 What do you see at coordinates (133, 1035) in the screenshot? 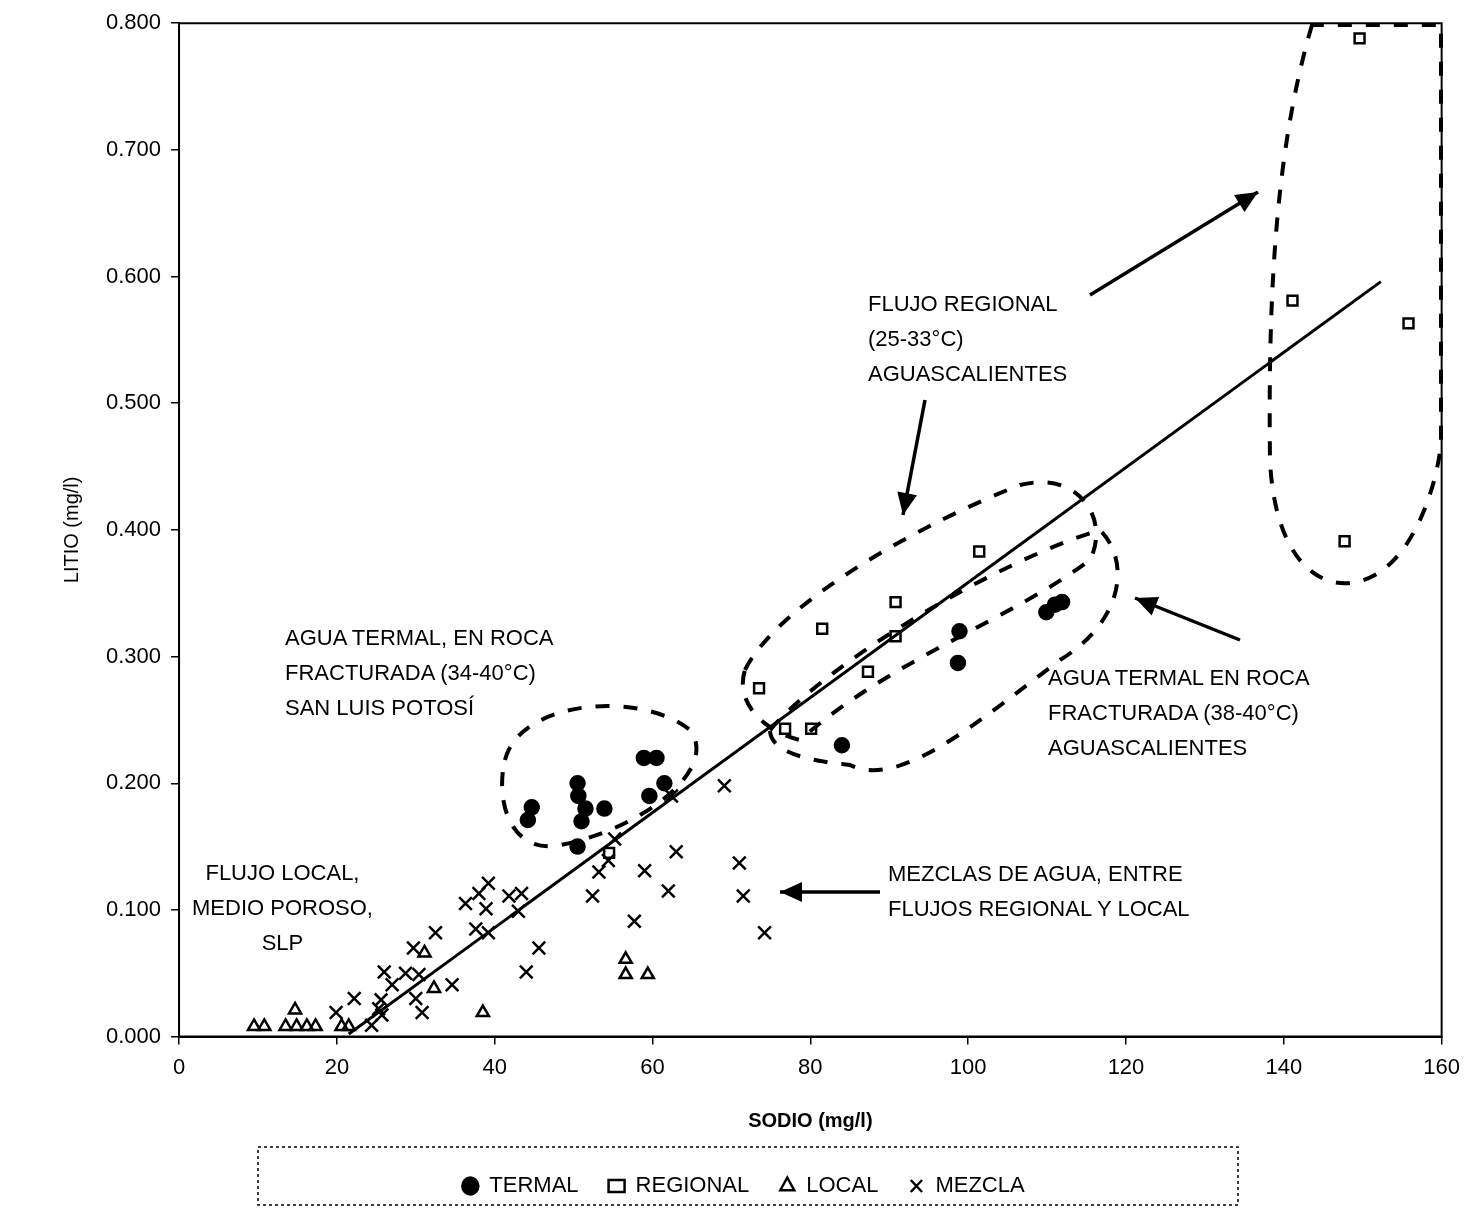
I see `y-tick-label: 0.000` at bounding box center [133, 1035].